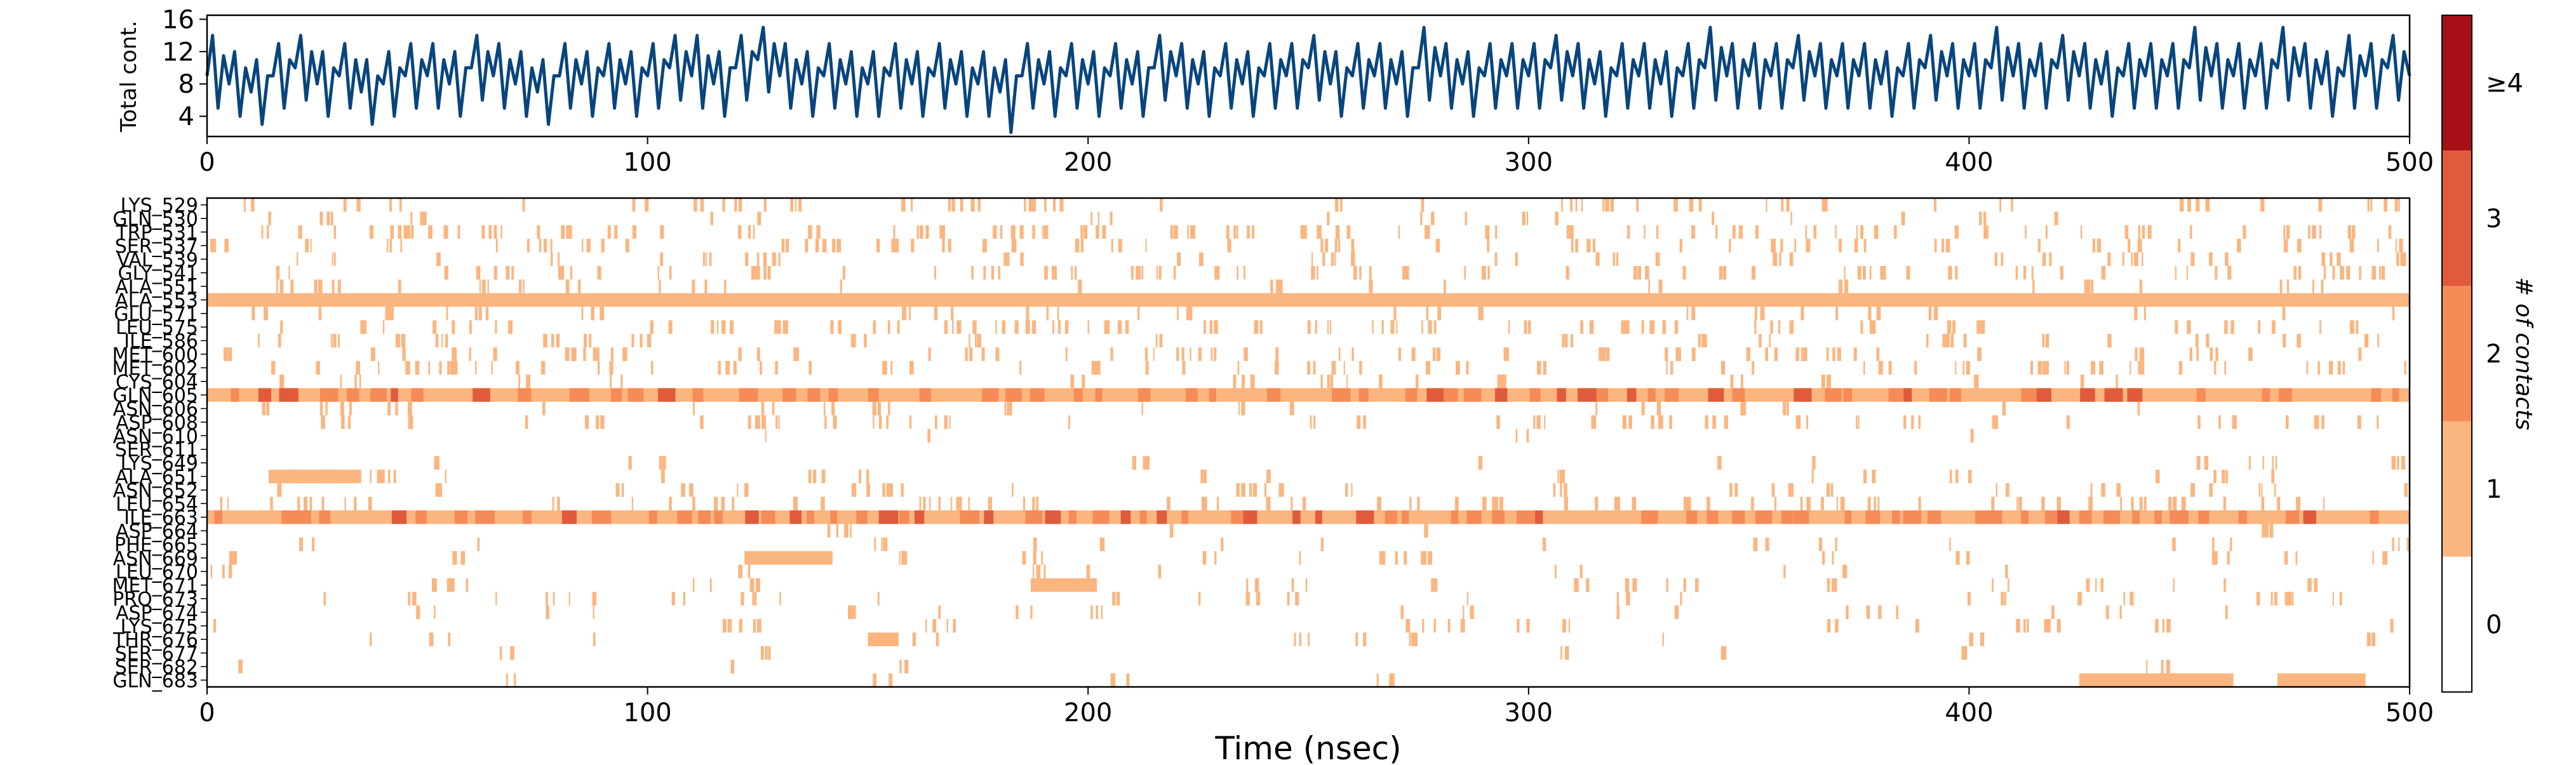  Describe the element at coordinates (186, 116) in the screenshot. I see `y-tick-label: 4` at that location.